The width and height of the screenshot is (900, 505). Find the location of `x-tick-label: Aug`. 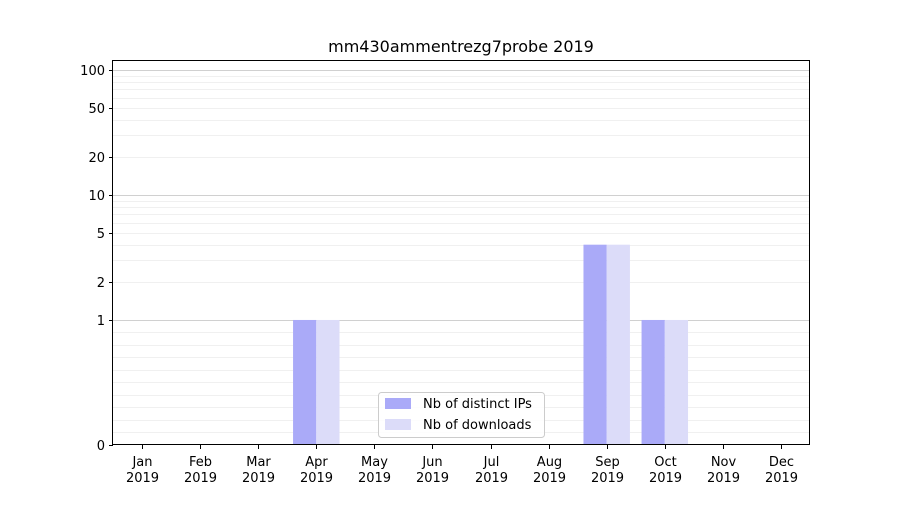

x-tick-label: Aug is located at coordinates (549, 462).